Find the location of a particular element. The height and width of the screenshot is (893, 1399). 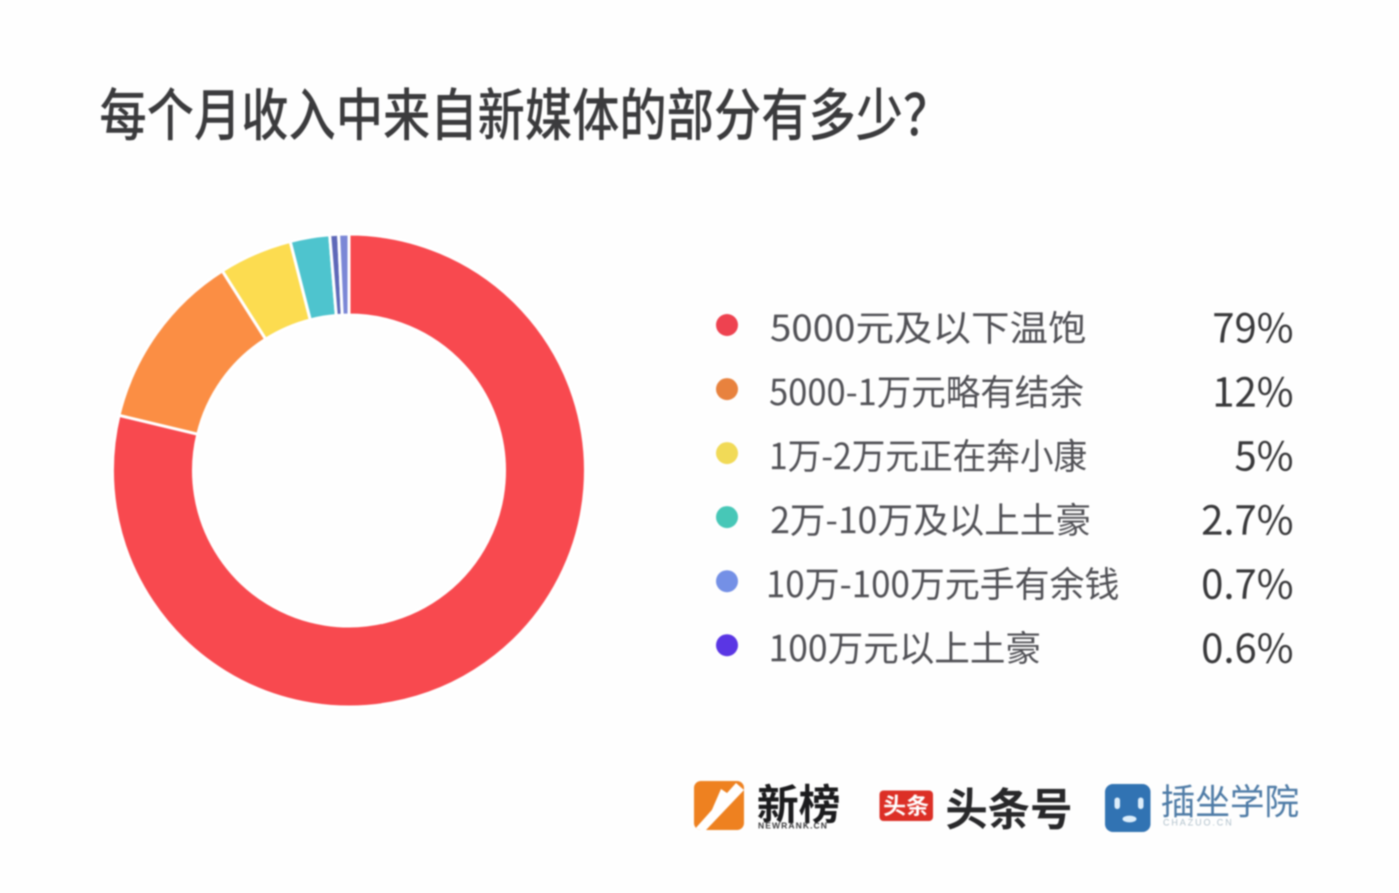

svg-text: CHAZUO.CN is located at coordinates (1198, 823).